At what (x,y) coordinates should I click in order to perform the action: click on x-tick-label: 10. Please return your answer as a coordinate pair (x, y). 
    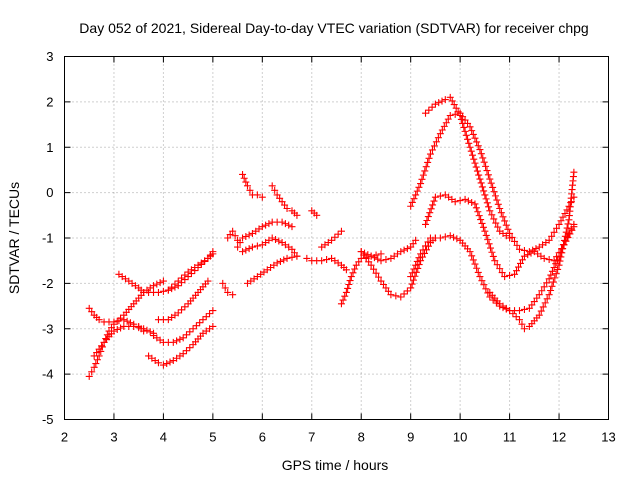
    Looking at the image, I should click on (460, 437).